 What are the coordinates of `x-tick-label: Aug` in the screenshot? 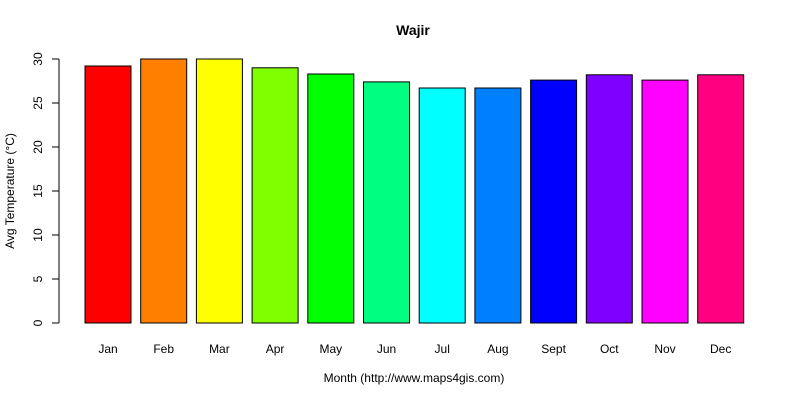 It's located at (497, 349).